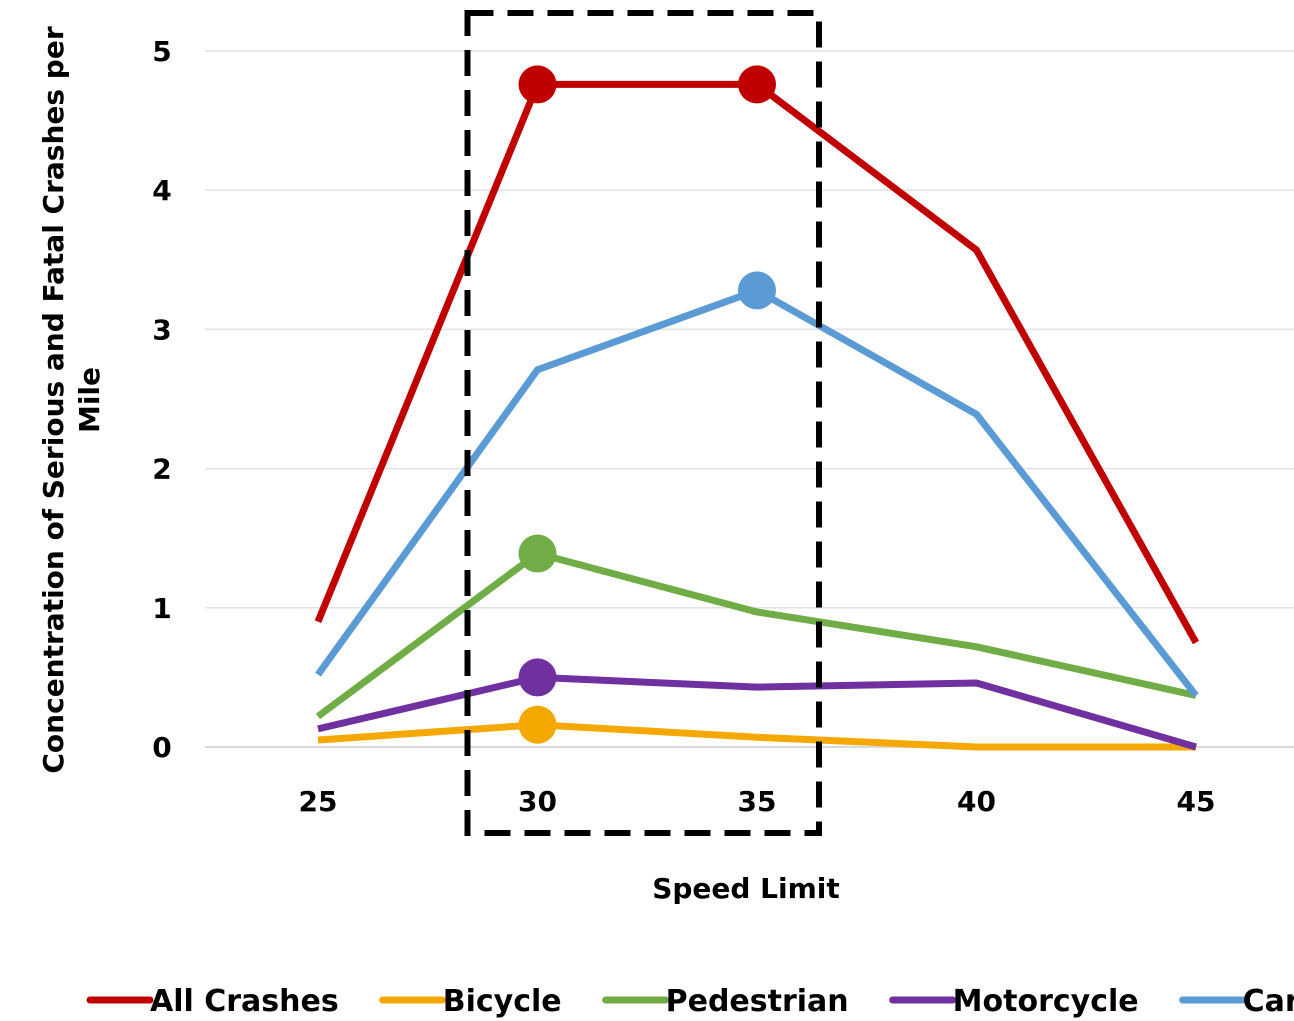 This screenshot has width=1294, height=1021. What do you see at coordinates (1236, 1001) in the screenshot?
I see `legend-item-car: Car` at bounding box center [1236, 1001].